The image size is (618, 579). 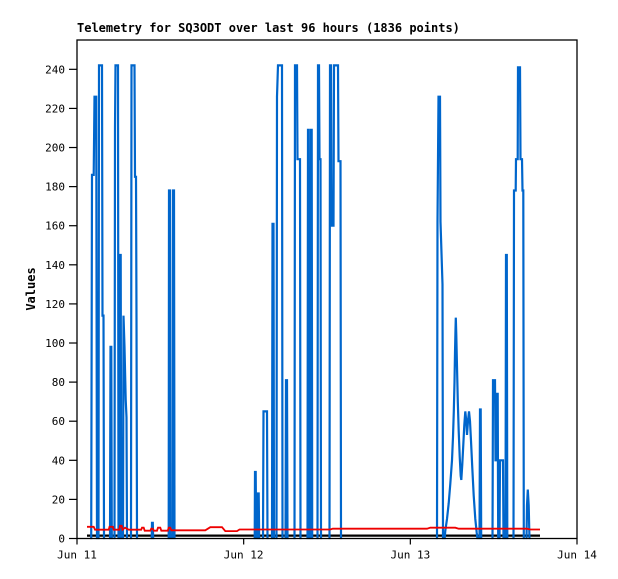 What do you see at coordinates (244, 555) in the screenshot?
I see `x-tick-label: Jun 12` at bounding box center [244, 555].